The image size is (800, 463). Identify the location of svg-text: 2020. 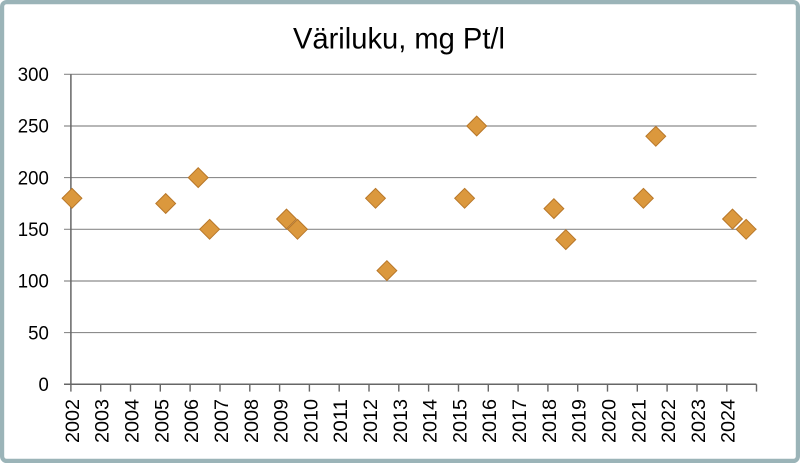
(610, 421).